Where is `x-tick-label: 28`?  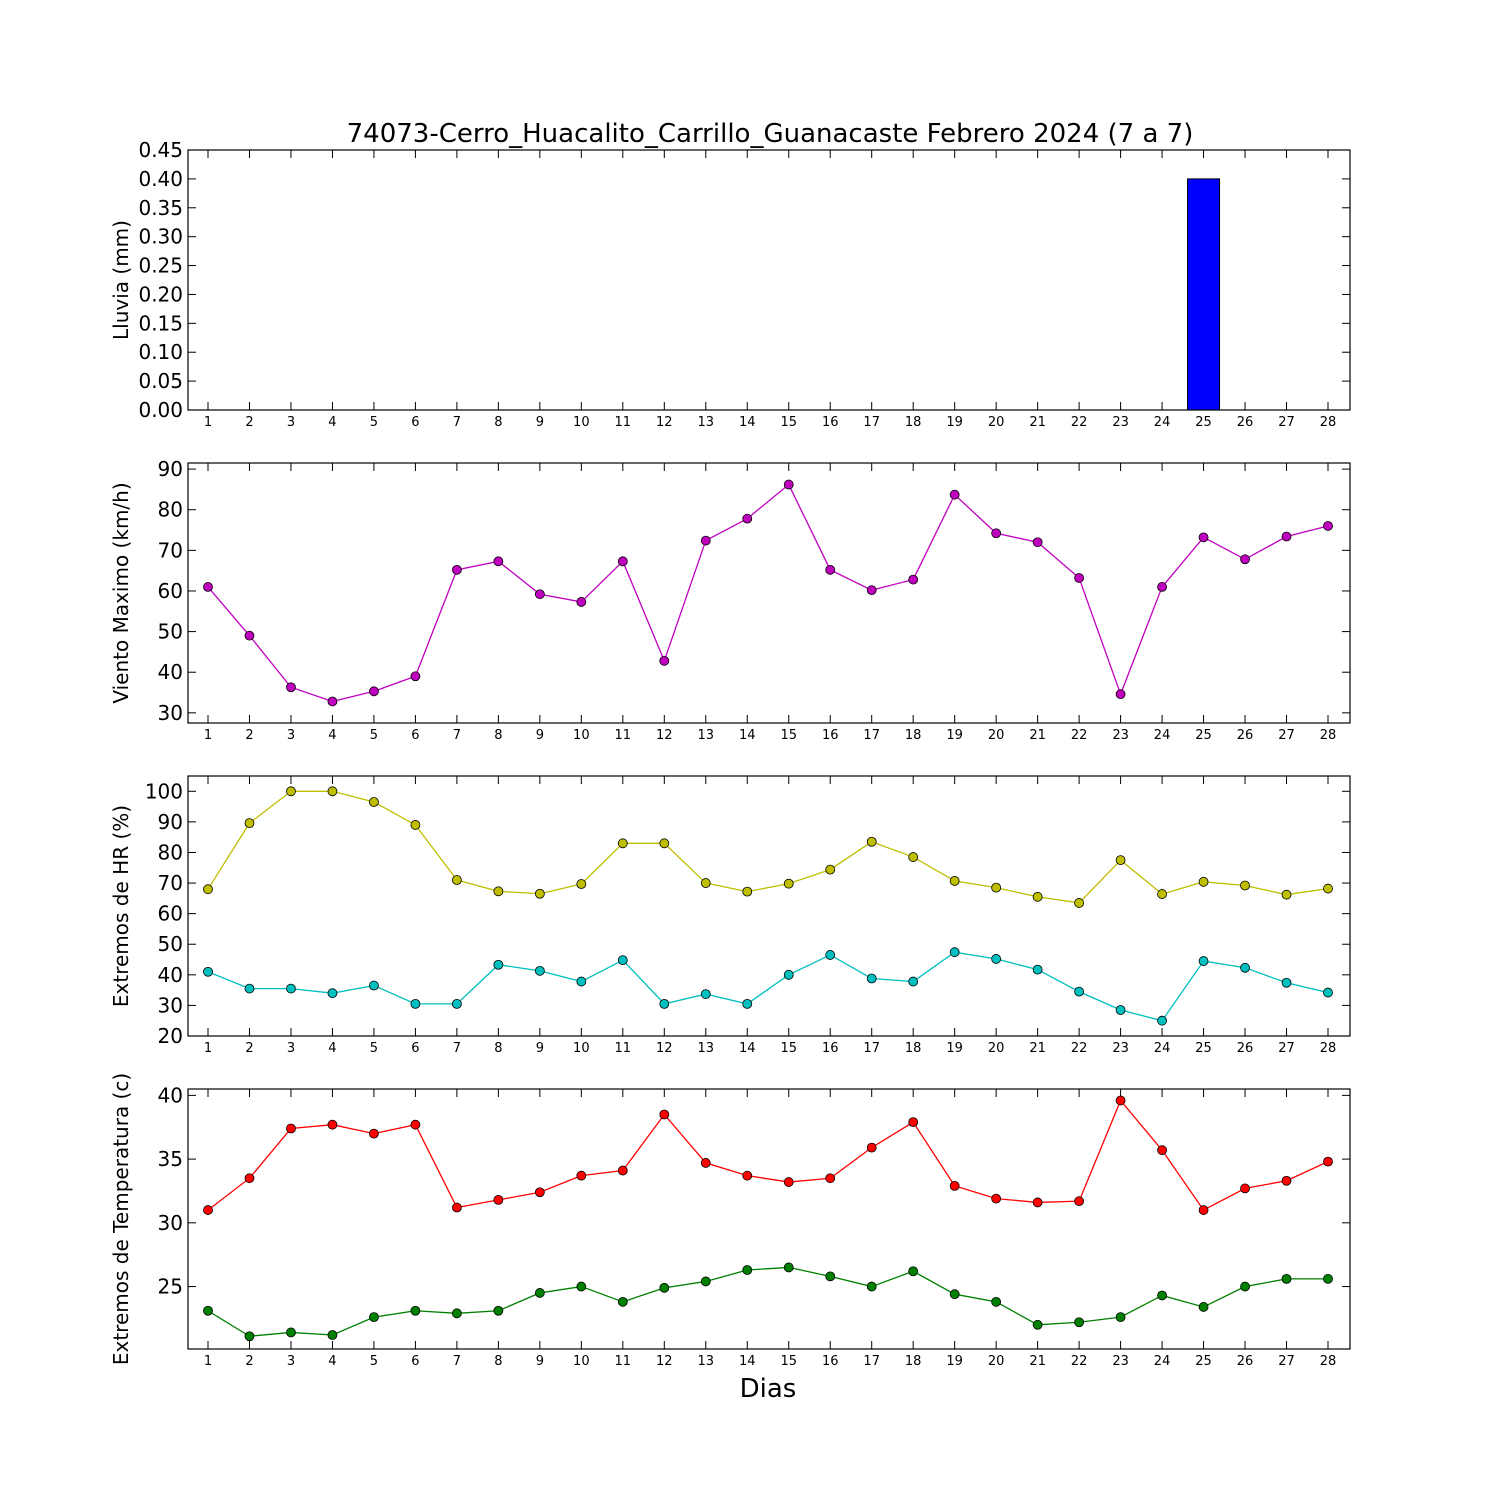
x-tick-label: 28 is located at coordinates (1328, 735).